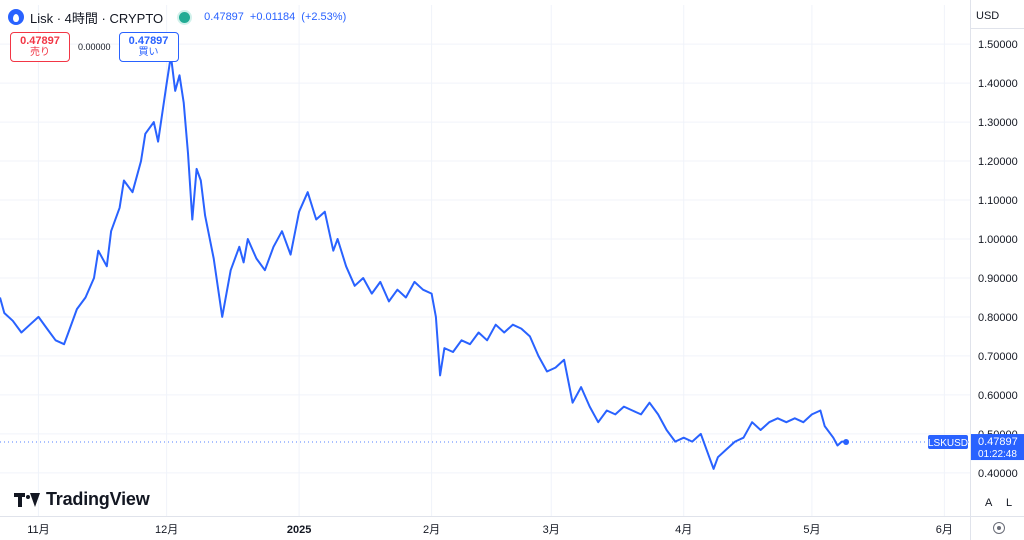  What do you see at coordinates (324, 17) in the screenshot?
I see `price-change-pct: (+2.53%)` at bounding box center [324, 17].